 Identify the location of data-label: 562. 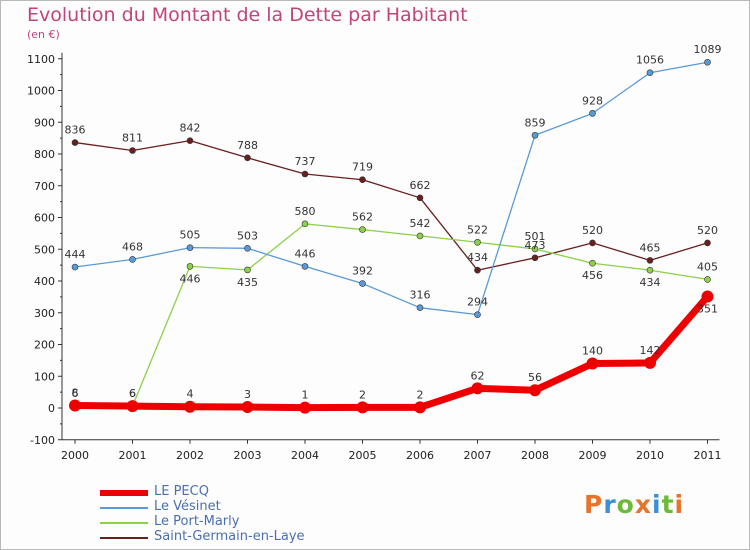
(362, 217).